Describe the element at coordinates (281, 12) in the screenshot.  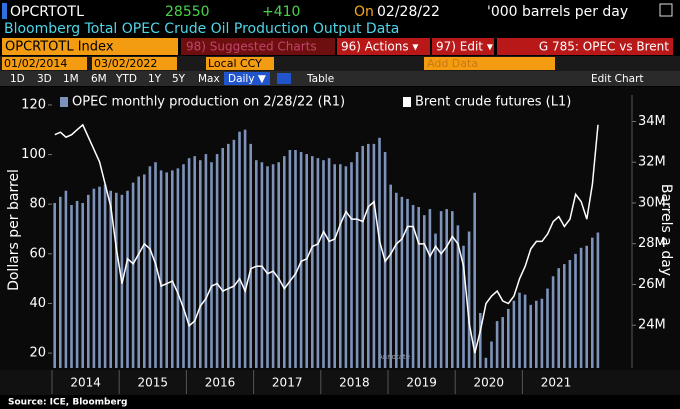
I see `change: +410` at that location.